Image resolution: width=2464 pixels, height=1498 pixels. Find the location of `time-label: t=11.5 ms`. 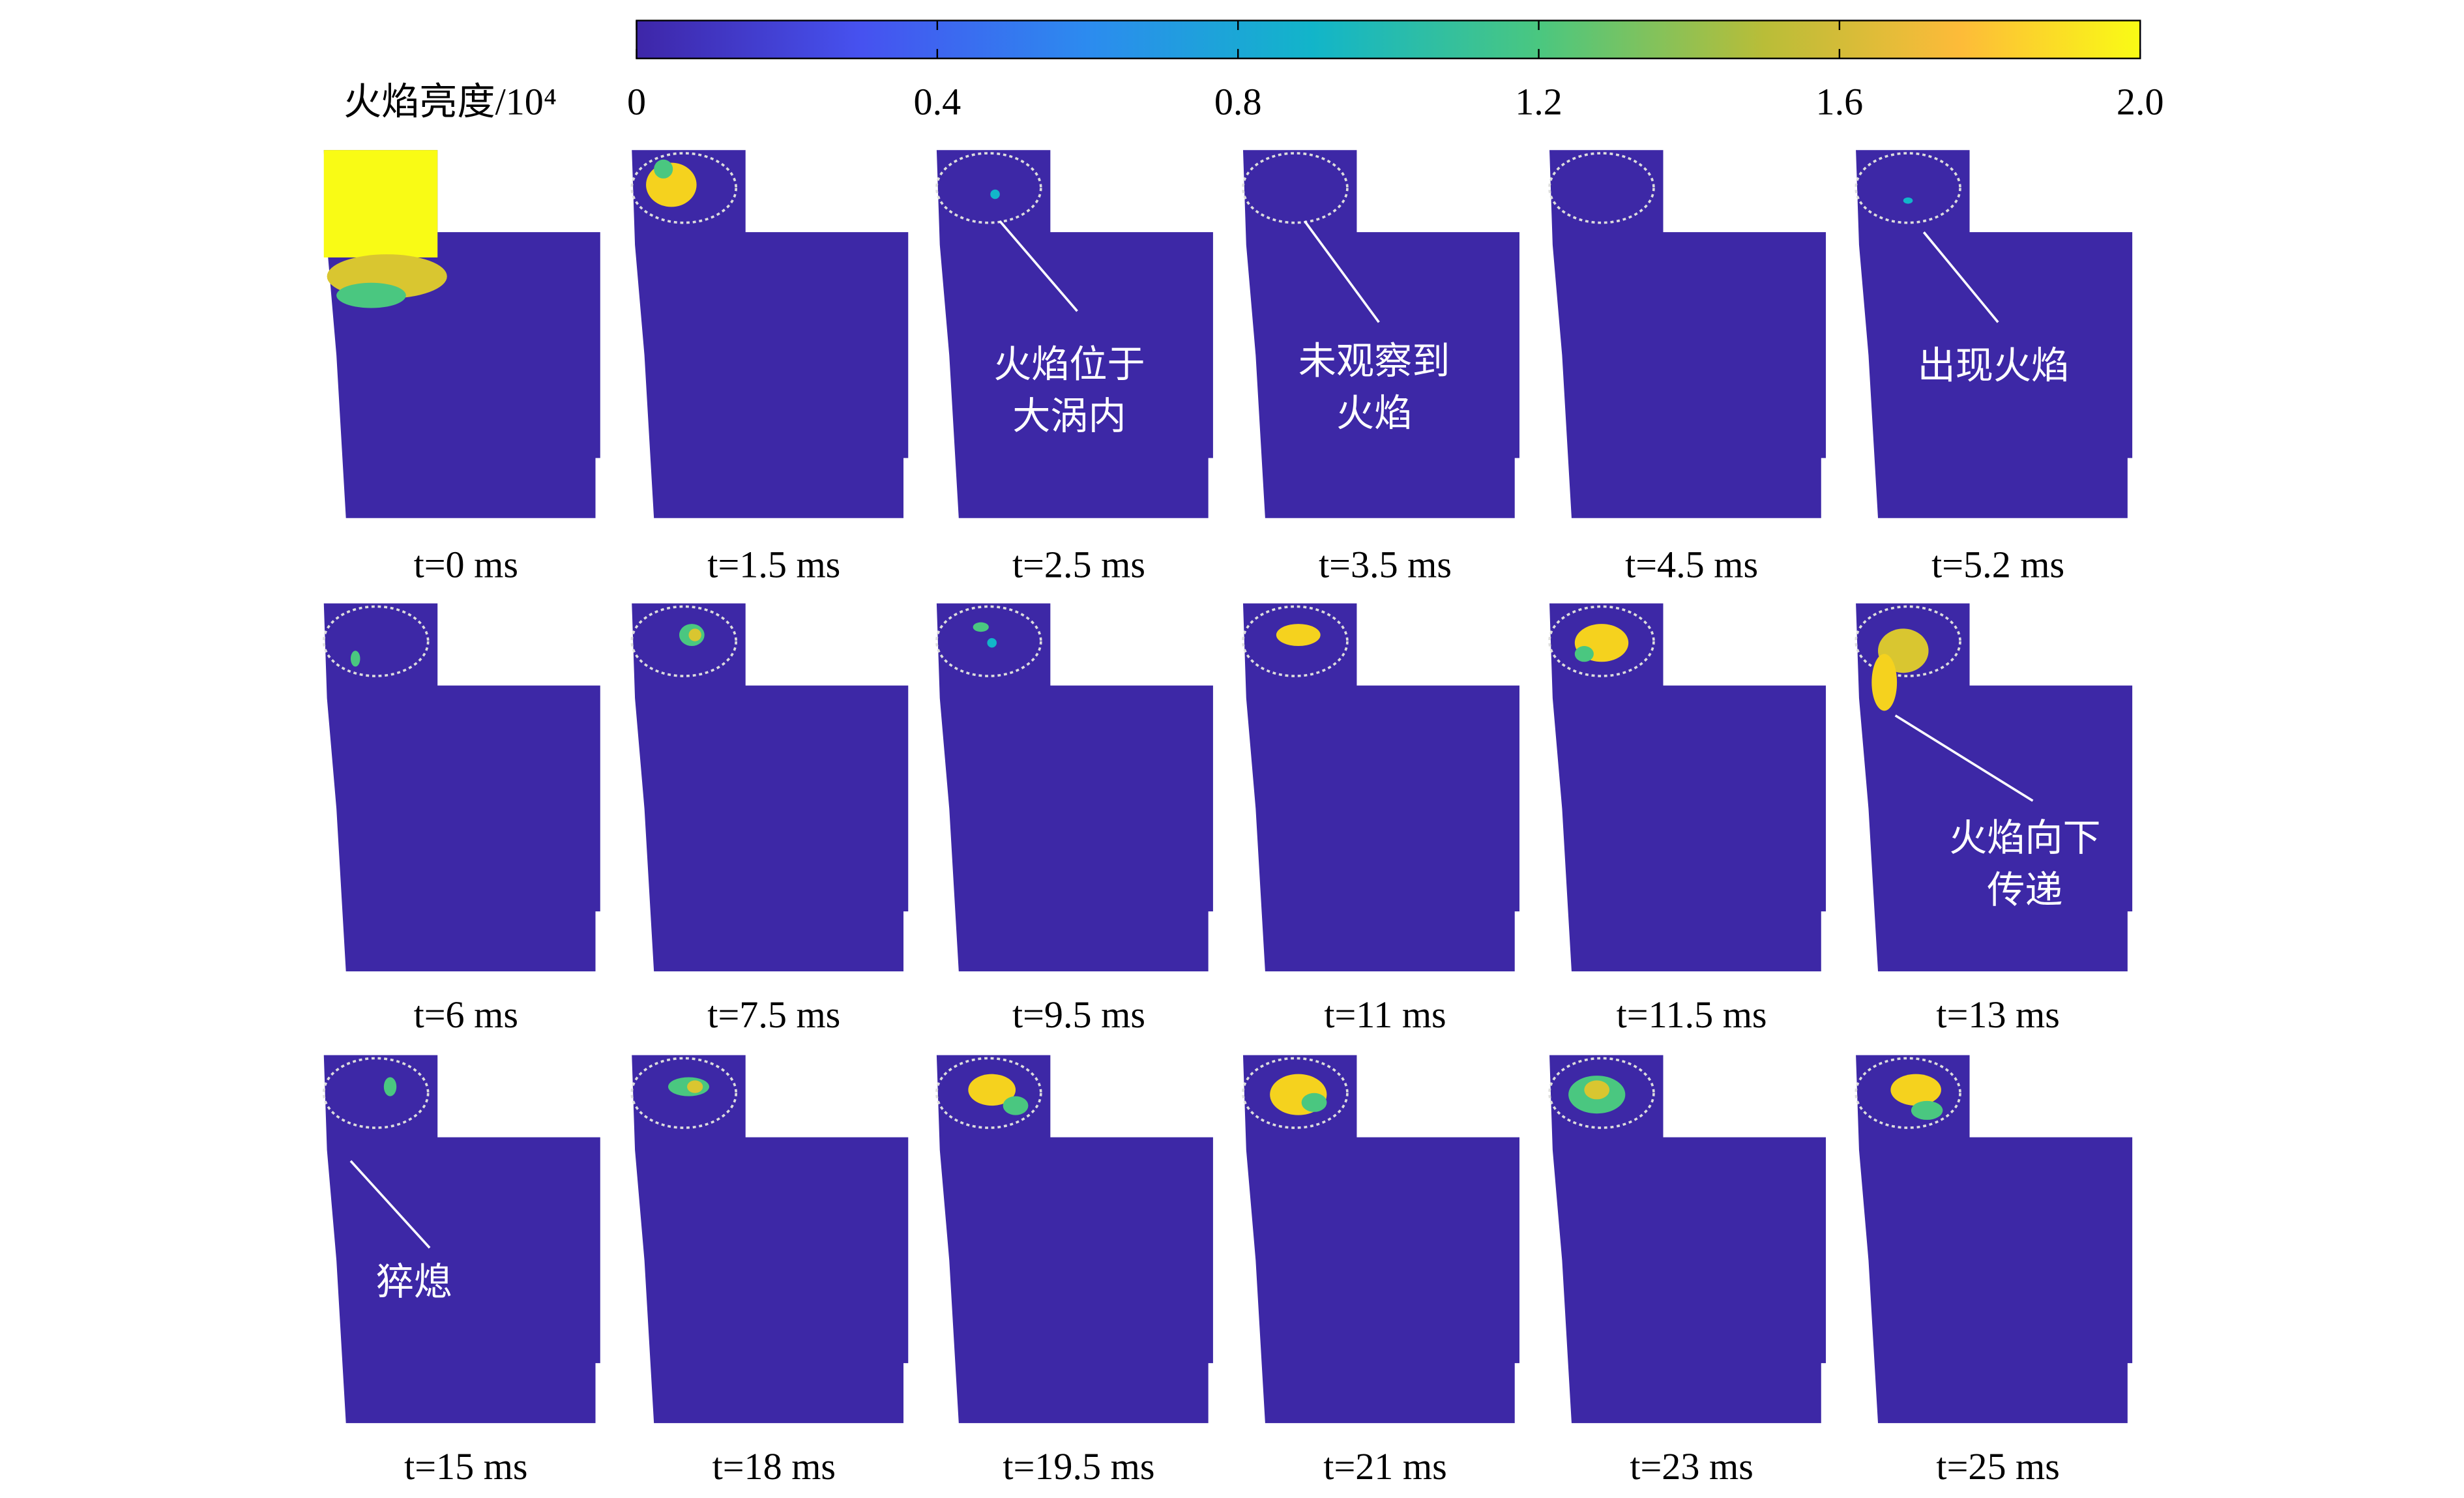

time-label: t=11.5 ms is located at coordinates (1692, 1014).